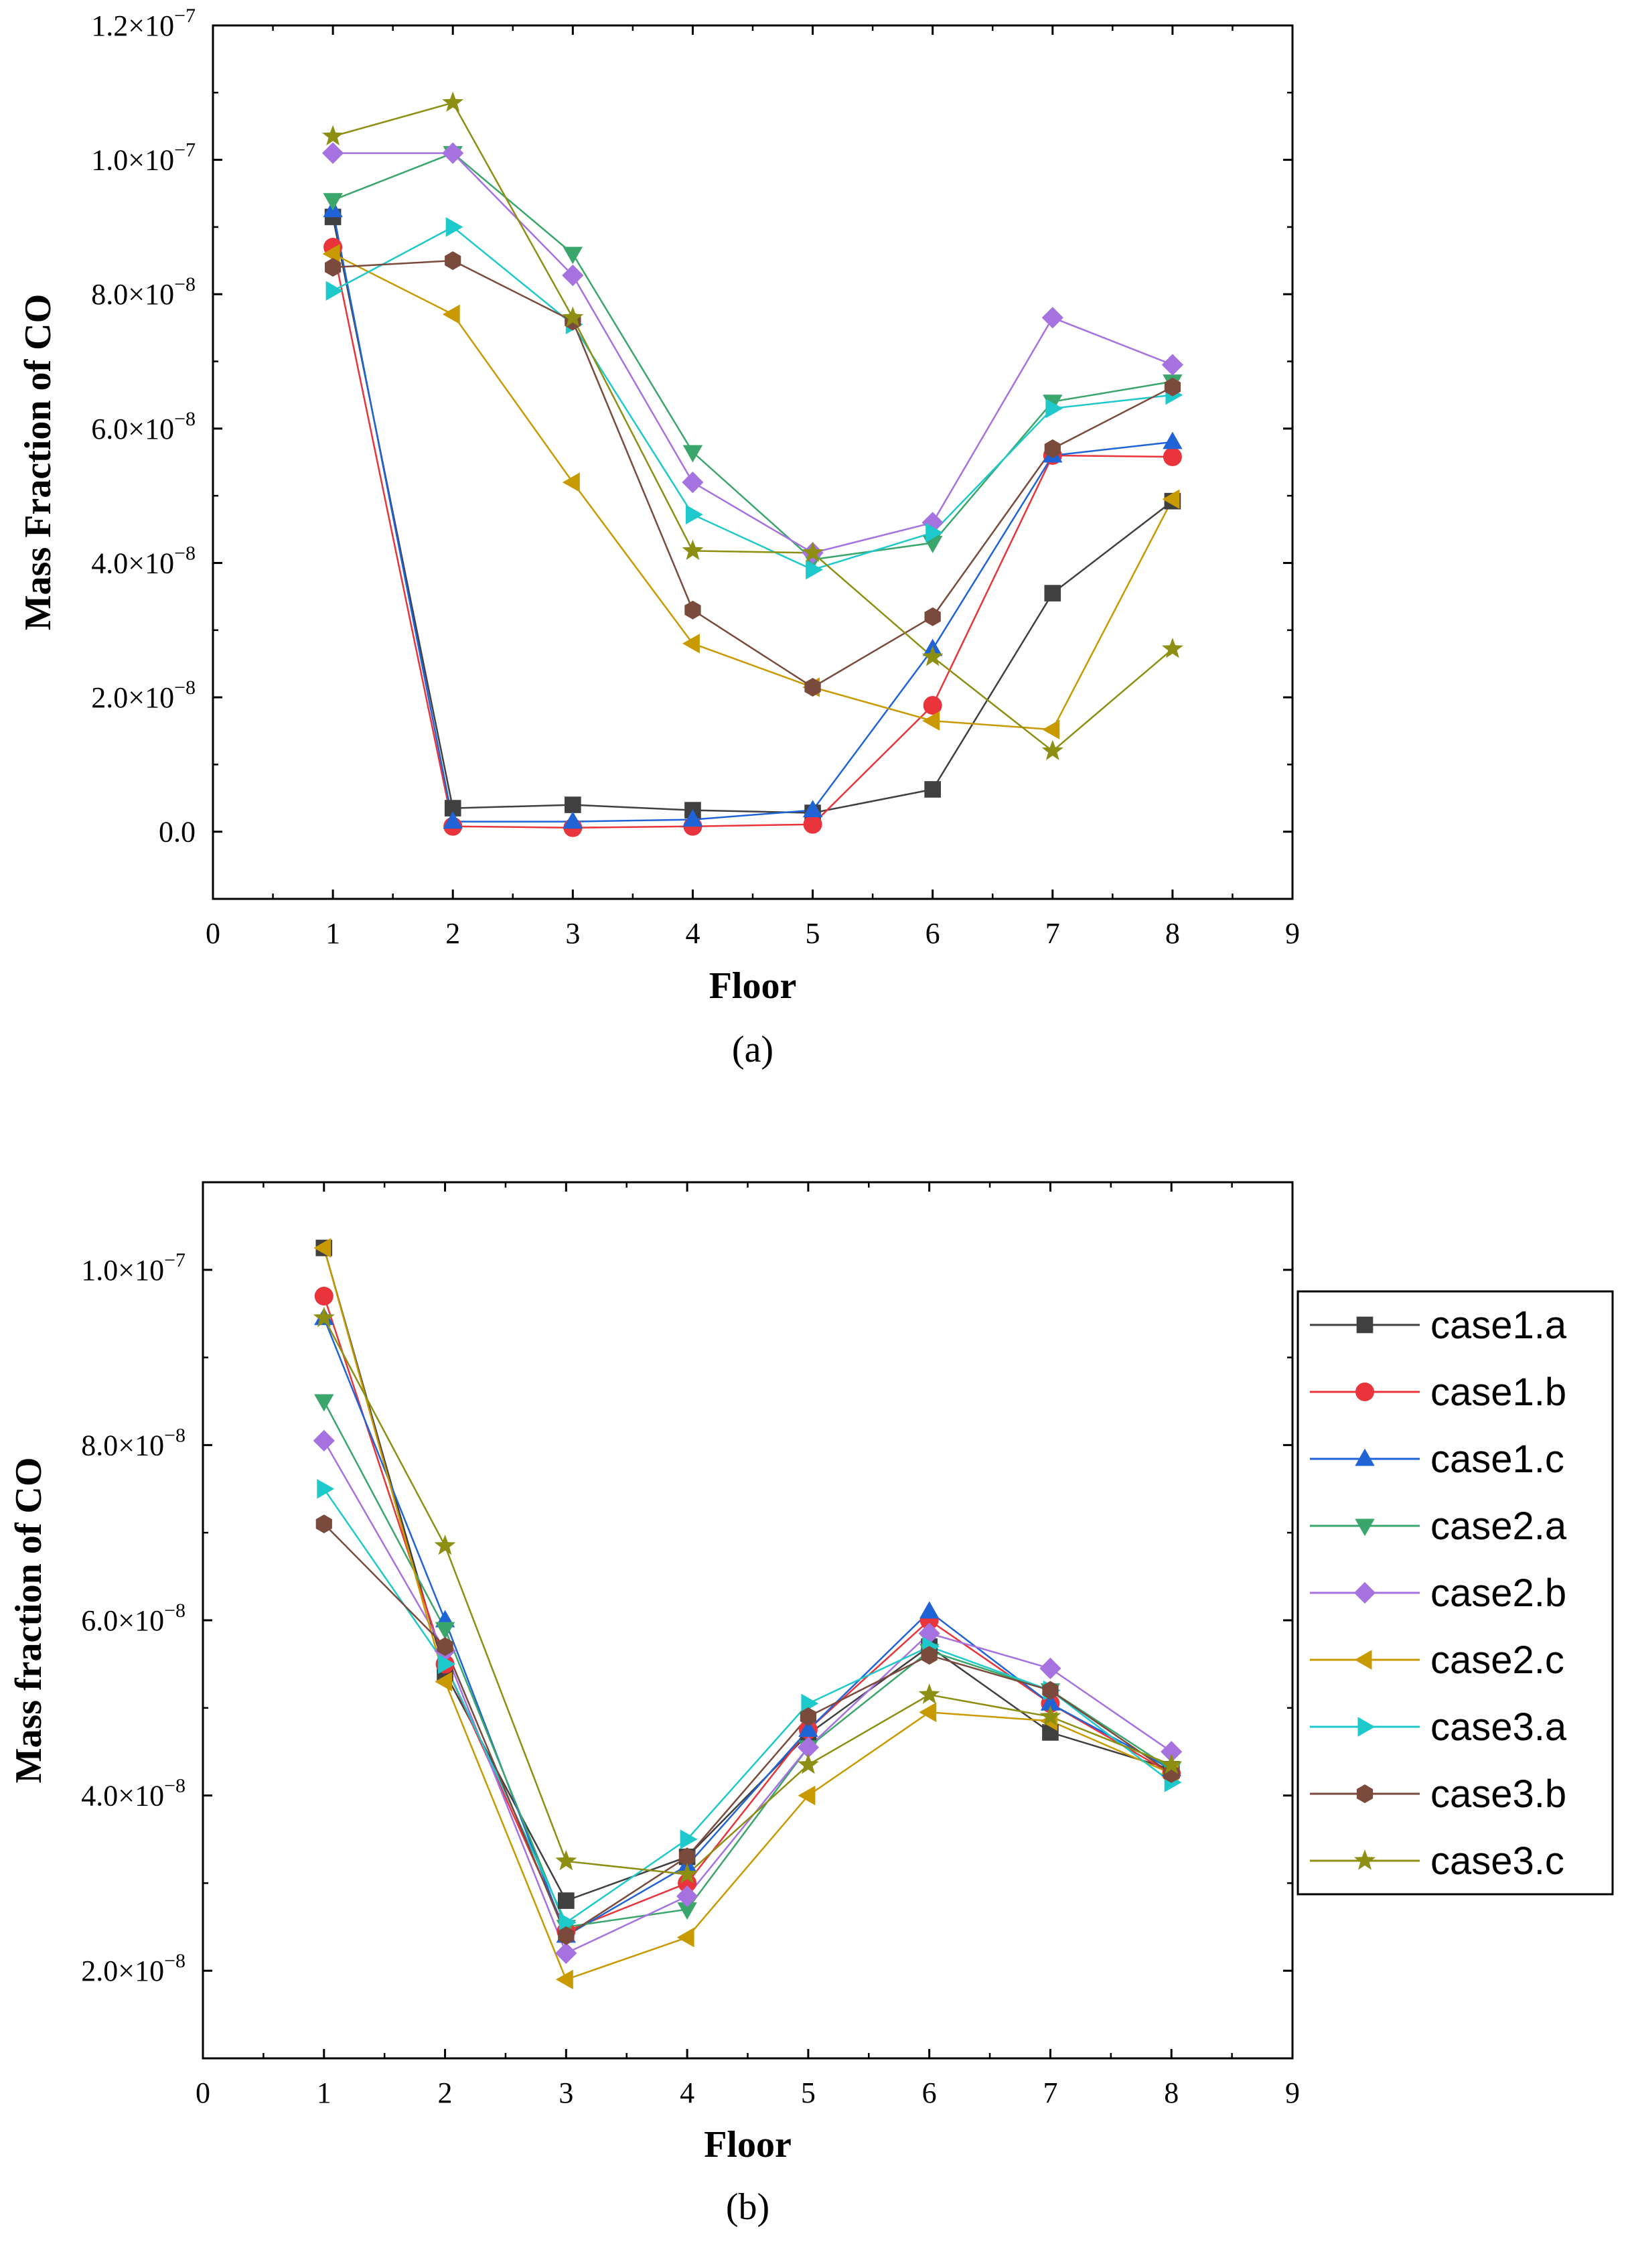  Describe the element at coordinates (452, 933) in the screenshot. I see `x-tick-label: 2` at that location.